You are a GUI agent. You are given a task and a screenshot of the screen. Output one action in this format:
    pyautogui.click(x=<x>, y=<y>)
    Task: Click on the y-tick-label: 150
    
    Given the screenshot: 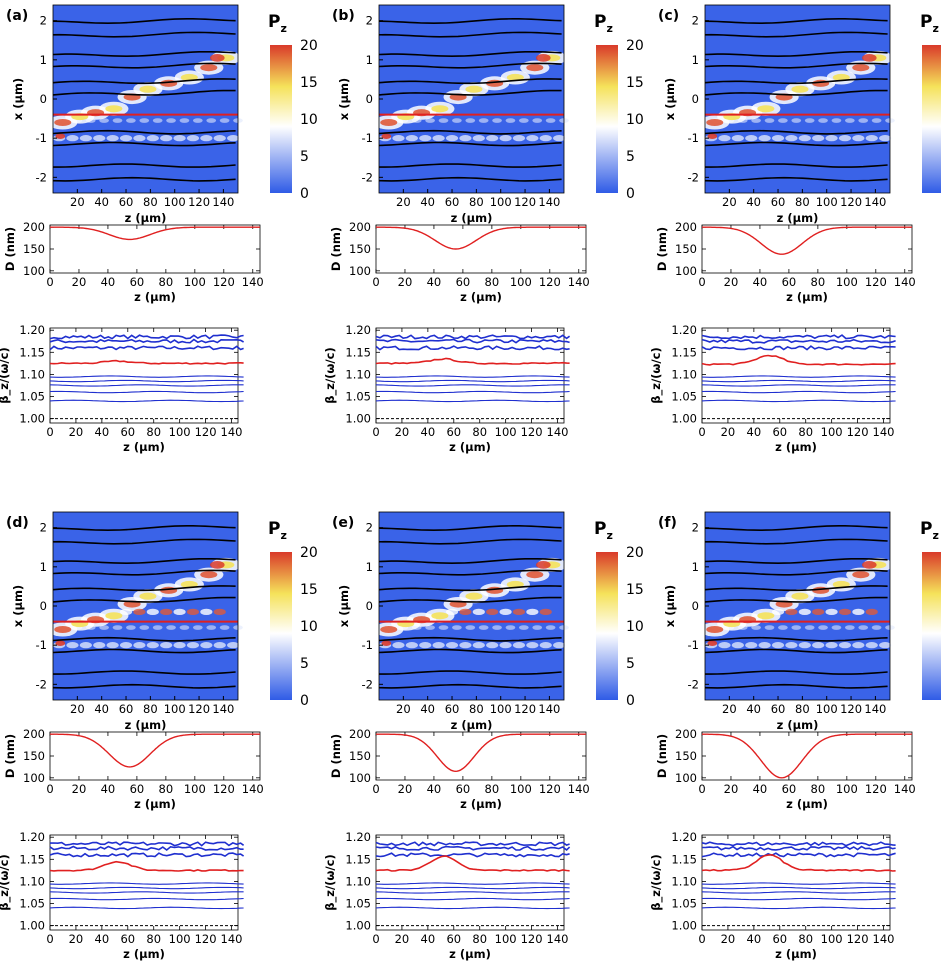 What is the action you would take?
    pyautogui.click(x=360, y=756)
    